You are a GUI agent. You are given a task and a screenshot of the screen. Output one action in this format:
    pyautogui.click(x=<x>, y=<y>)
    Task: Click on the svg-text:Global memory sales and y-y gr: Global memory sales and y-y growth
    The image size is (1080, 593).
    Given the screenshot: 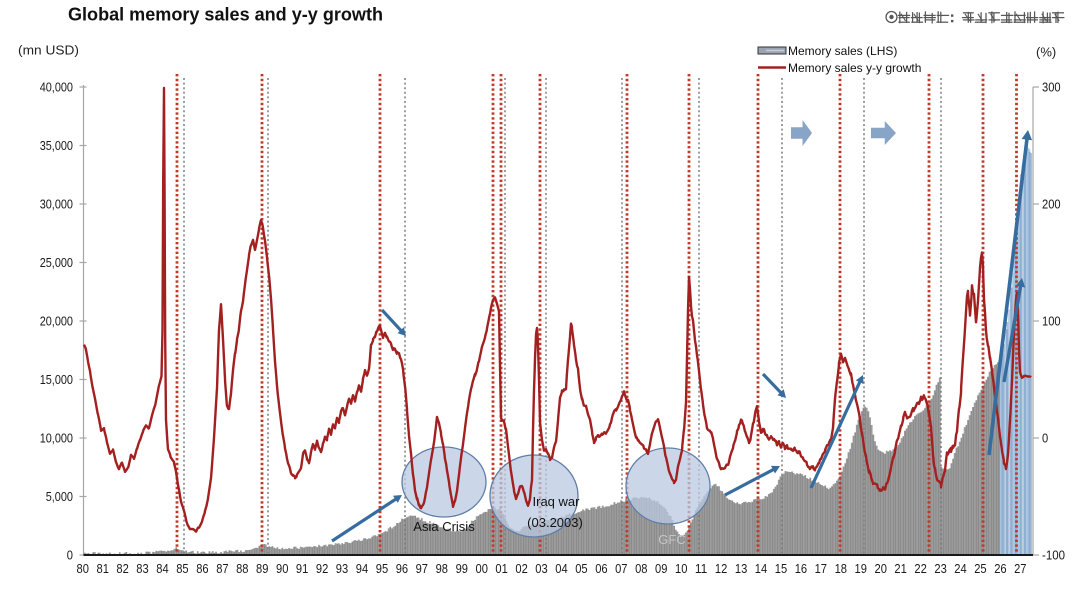 What is the action you would take?
    pyautogui.click(x=225, y=15)
    